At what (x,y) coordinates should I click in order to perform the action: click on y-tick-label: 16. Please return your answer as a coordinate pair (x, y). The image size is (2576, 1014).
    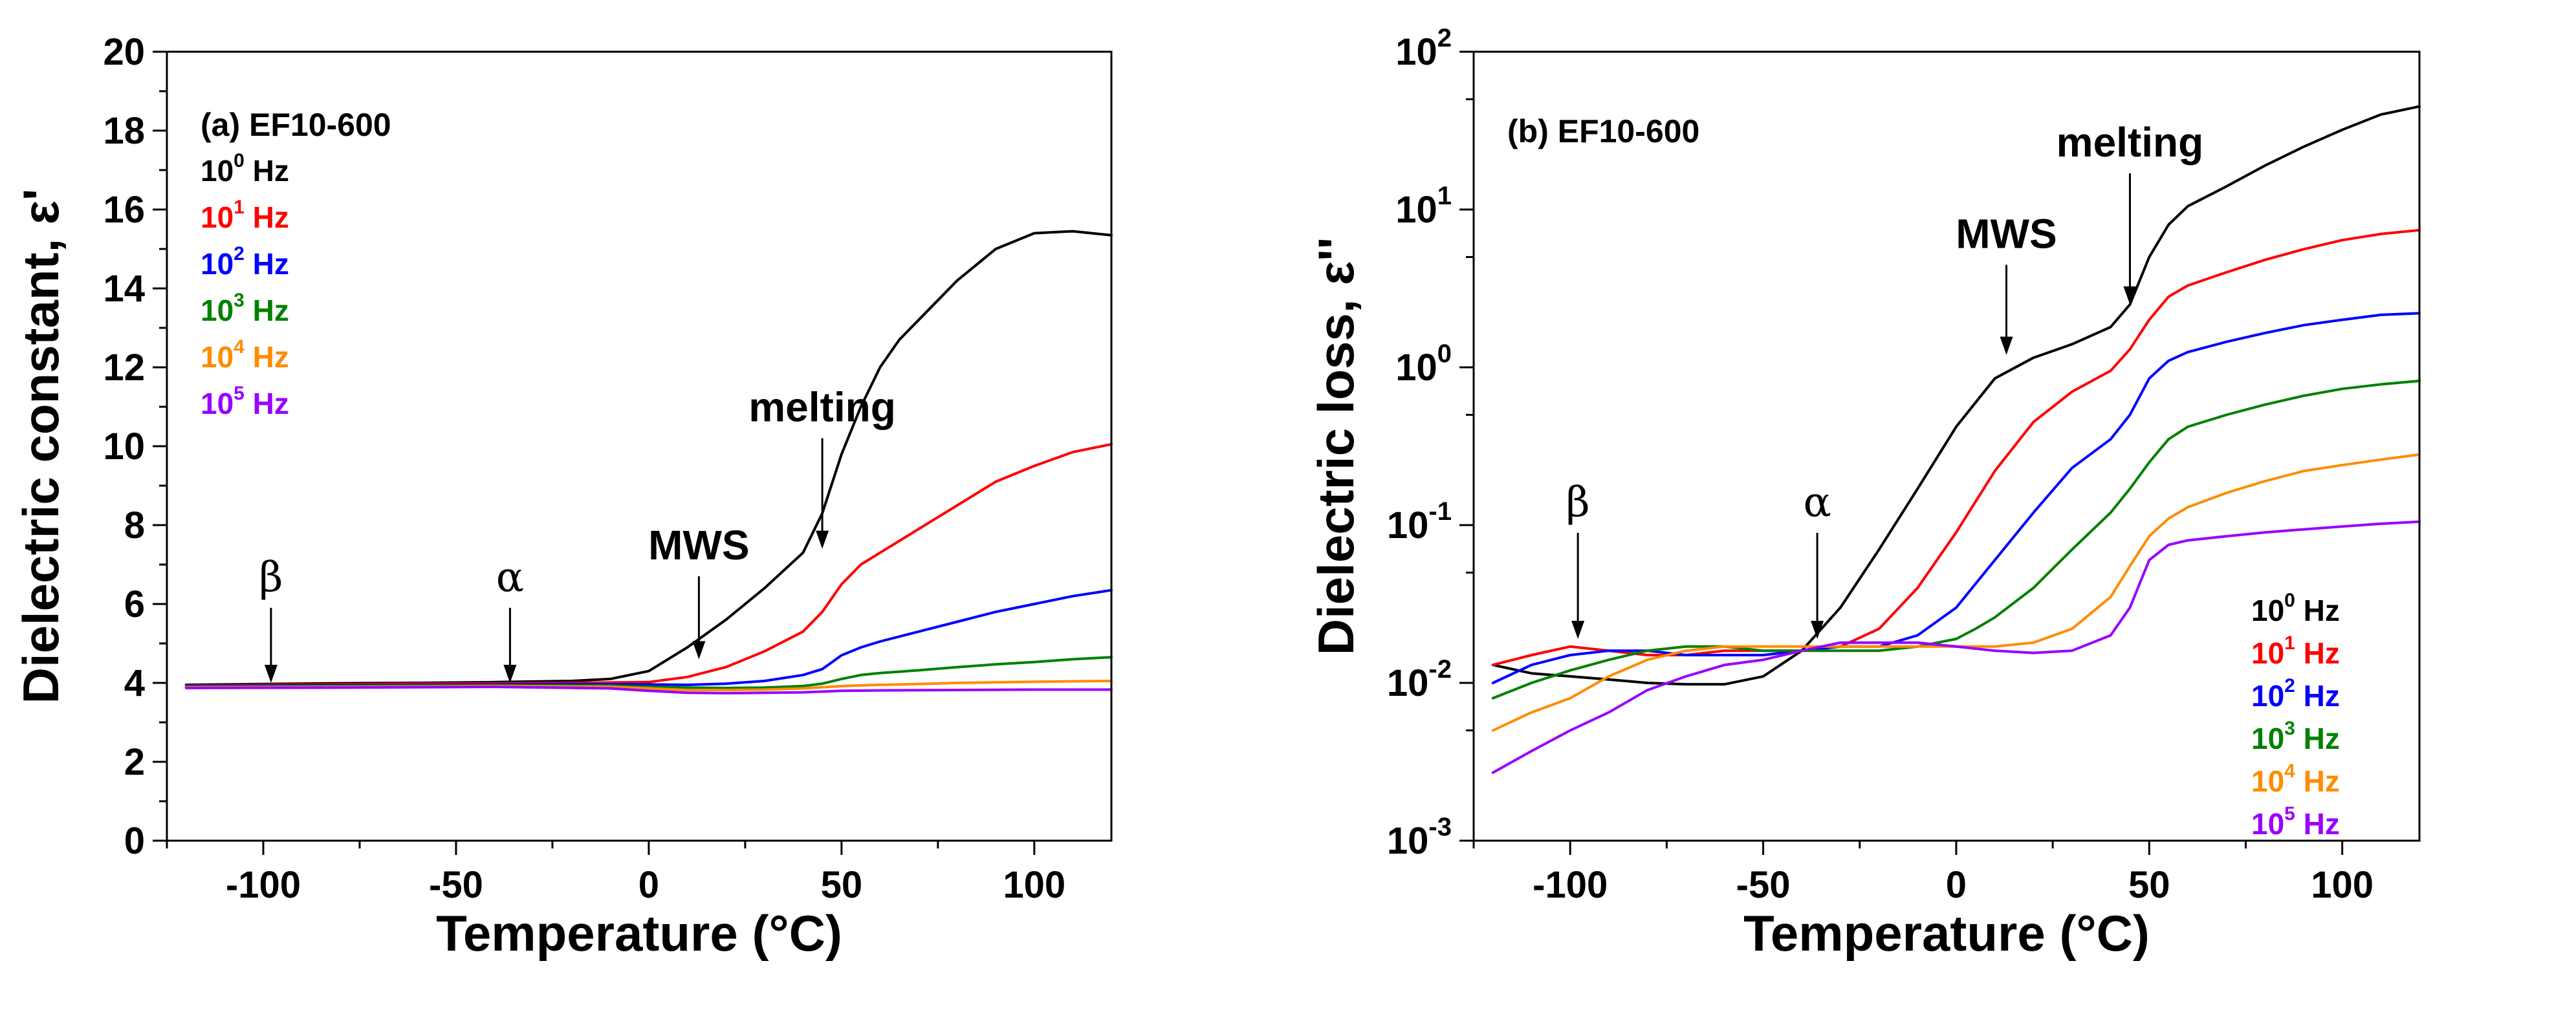
    Looking at the image, I should click on (124, 210).